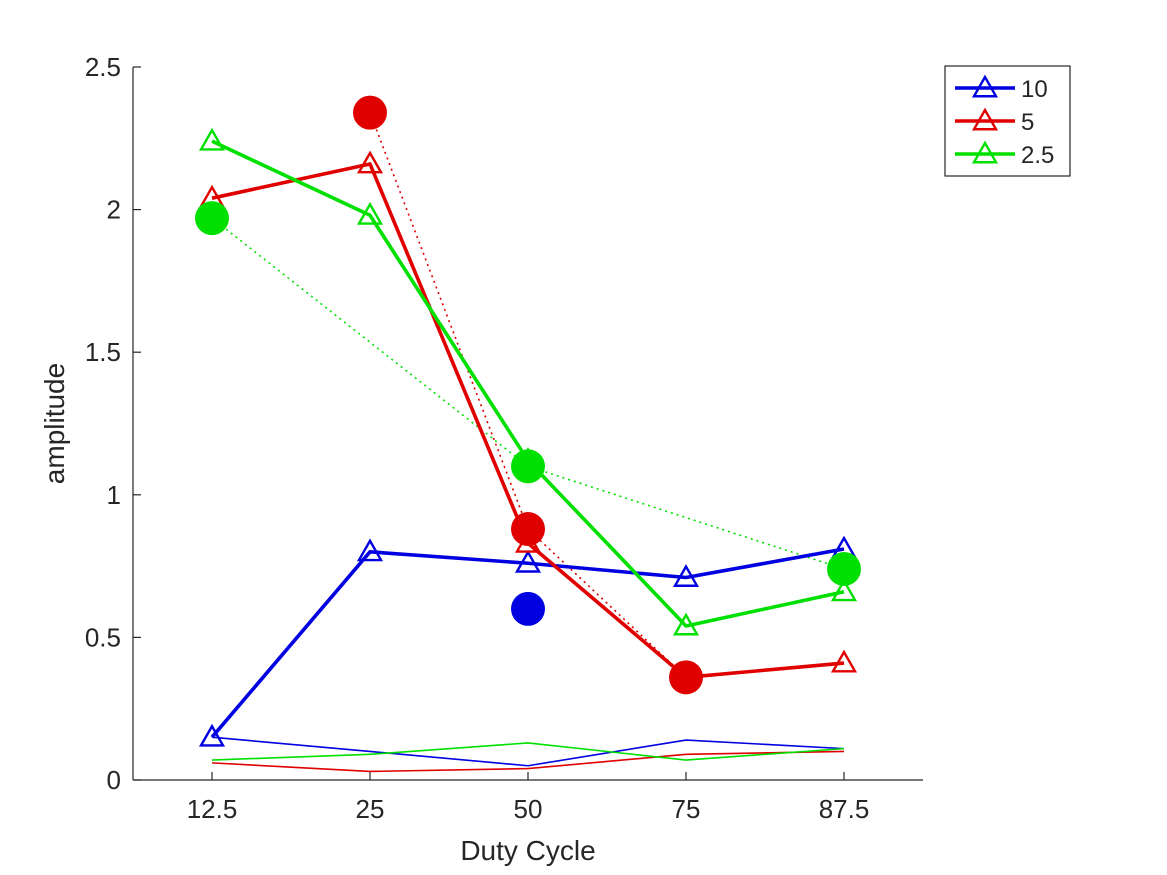 The height and width of the screenshot is (875, 1167). Describe the element at coordinates (370, 809) in the screenshot. I see `x-tick-label: 25` at that location.